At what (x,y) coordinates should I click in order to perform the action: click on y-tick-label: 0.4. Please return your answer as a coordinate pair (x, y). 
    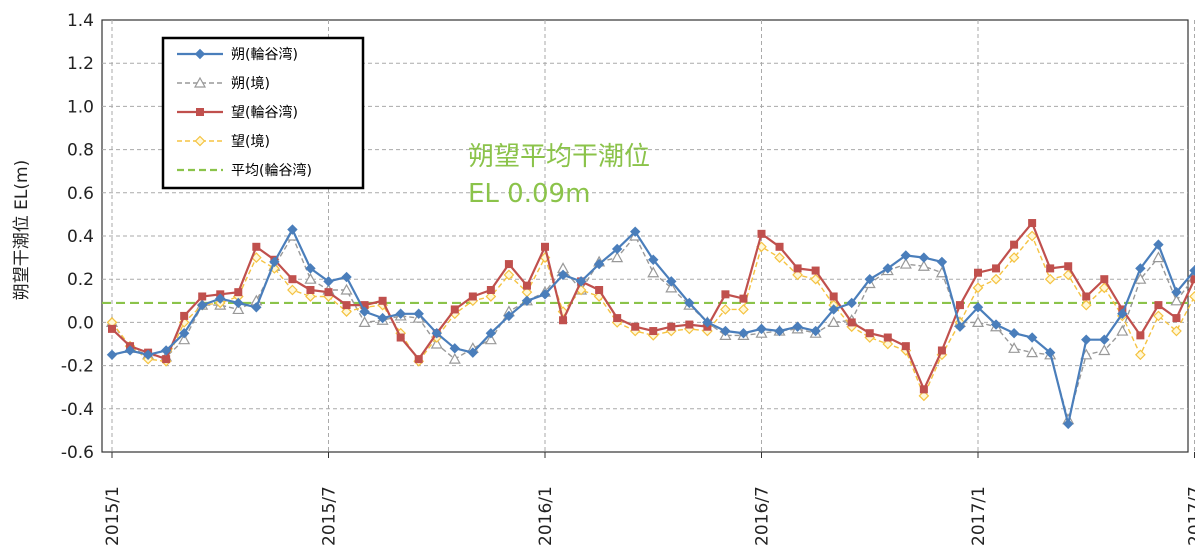
    Looking at the image, I should click on (80, 237).